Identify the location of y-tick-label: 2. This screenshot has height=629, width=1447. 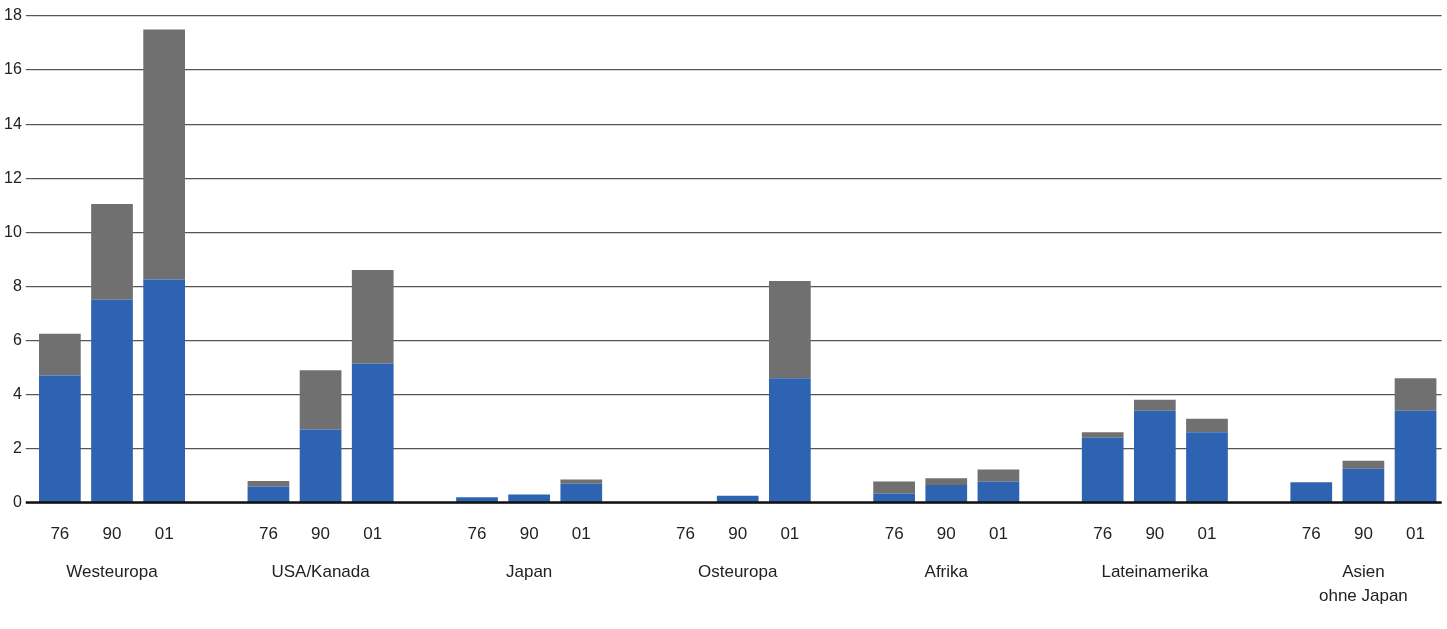
(17, 447).